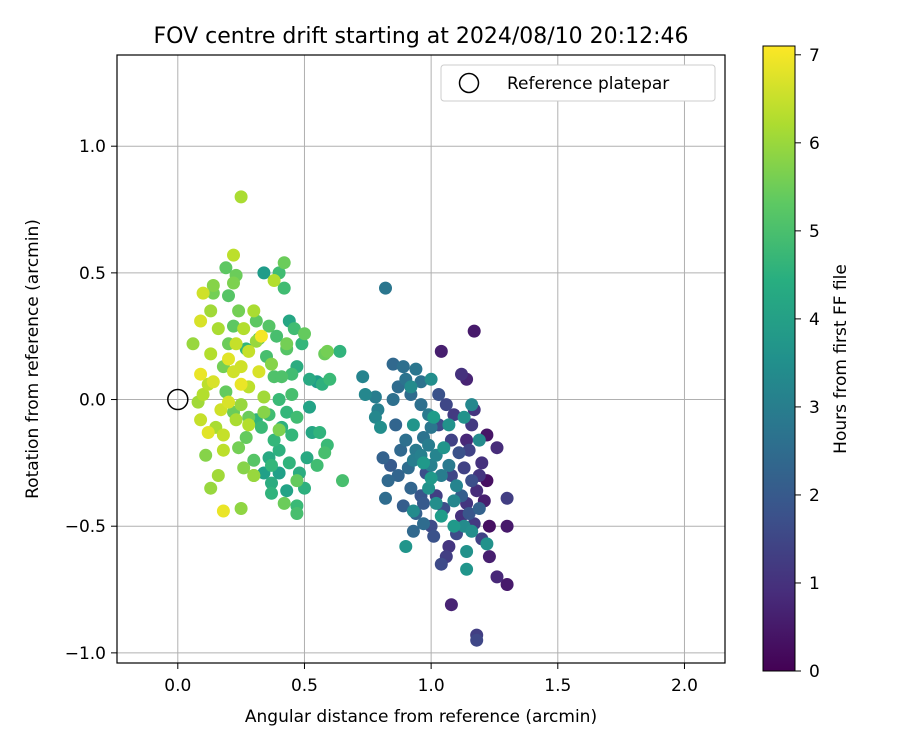 The width and height of the screenshot is (900, 750). I want to click on colorbar: 0 1 2 3 4 5 6 7 Hours from first FF file, so click(806, 363).